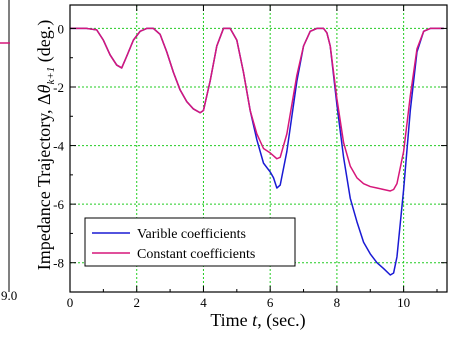  I want to click on x-axis-label-var: t, so click(255, 320).